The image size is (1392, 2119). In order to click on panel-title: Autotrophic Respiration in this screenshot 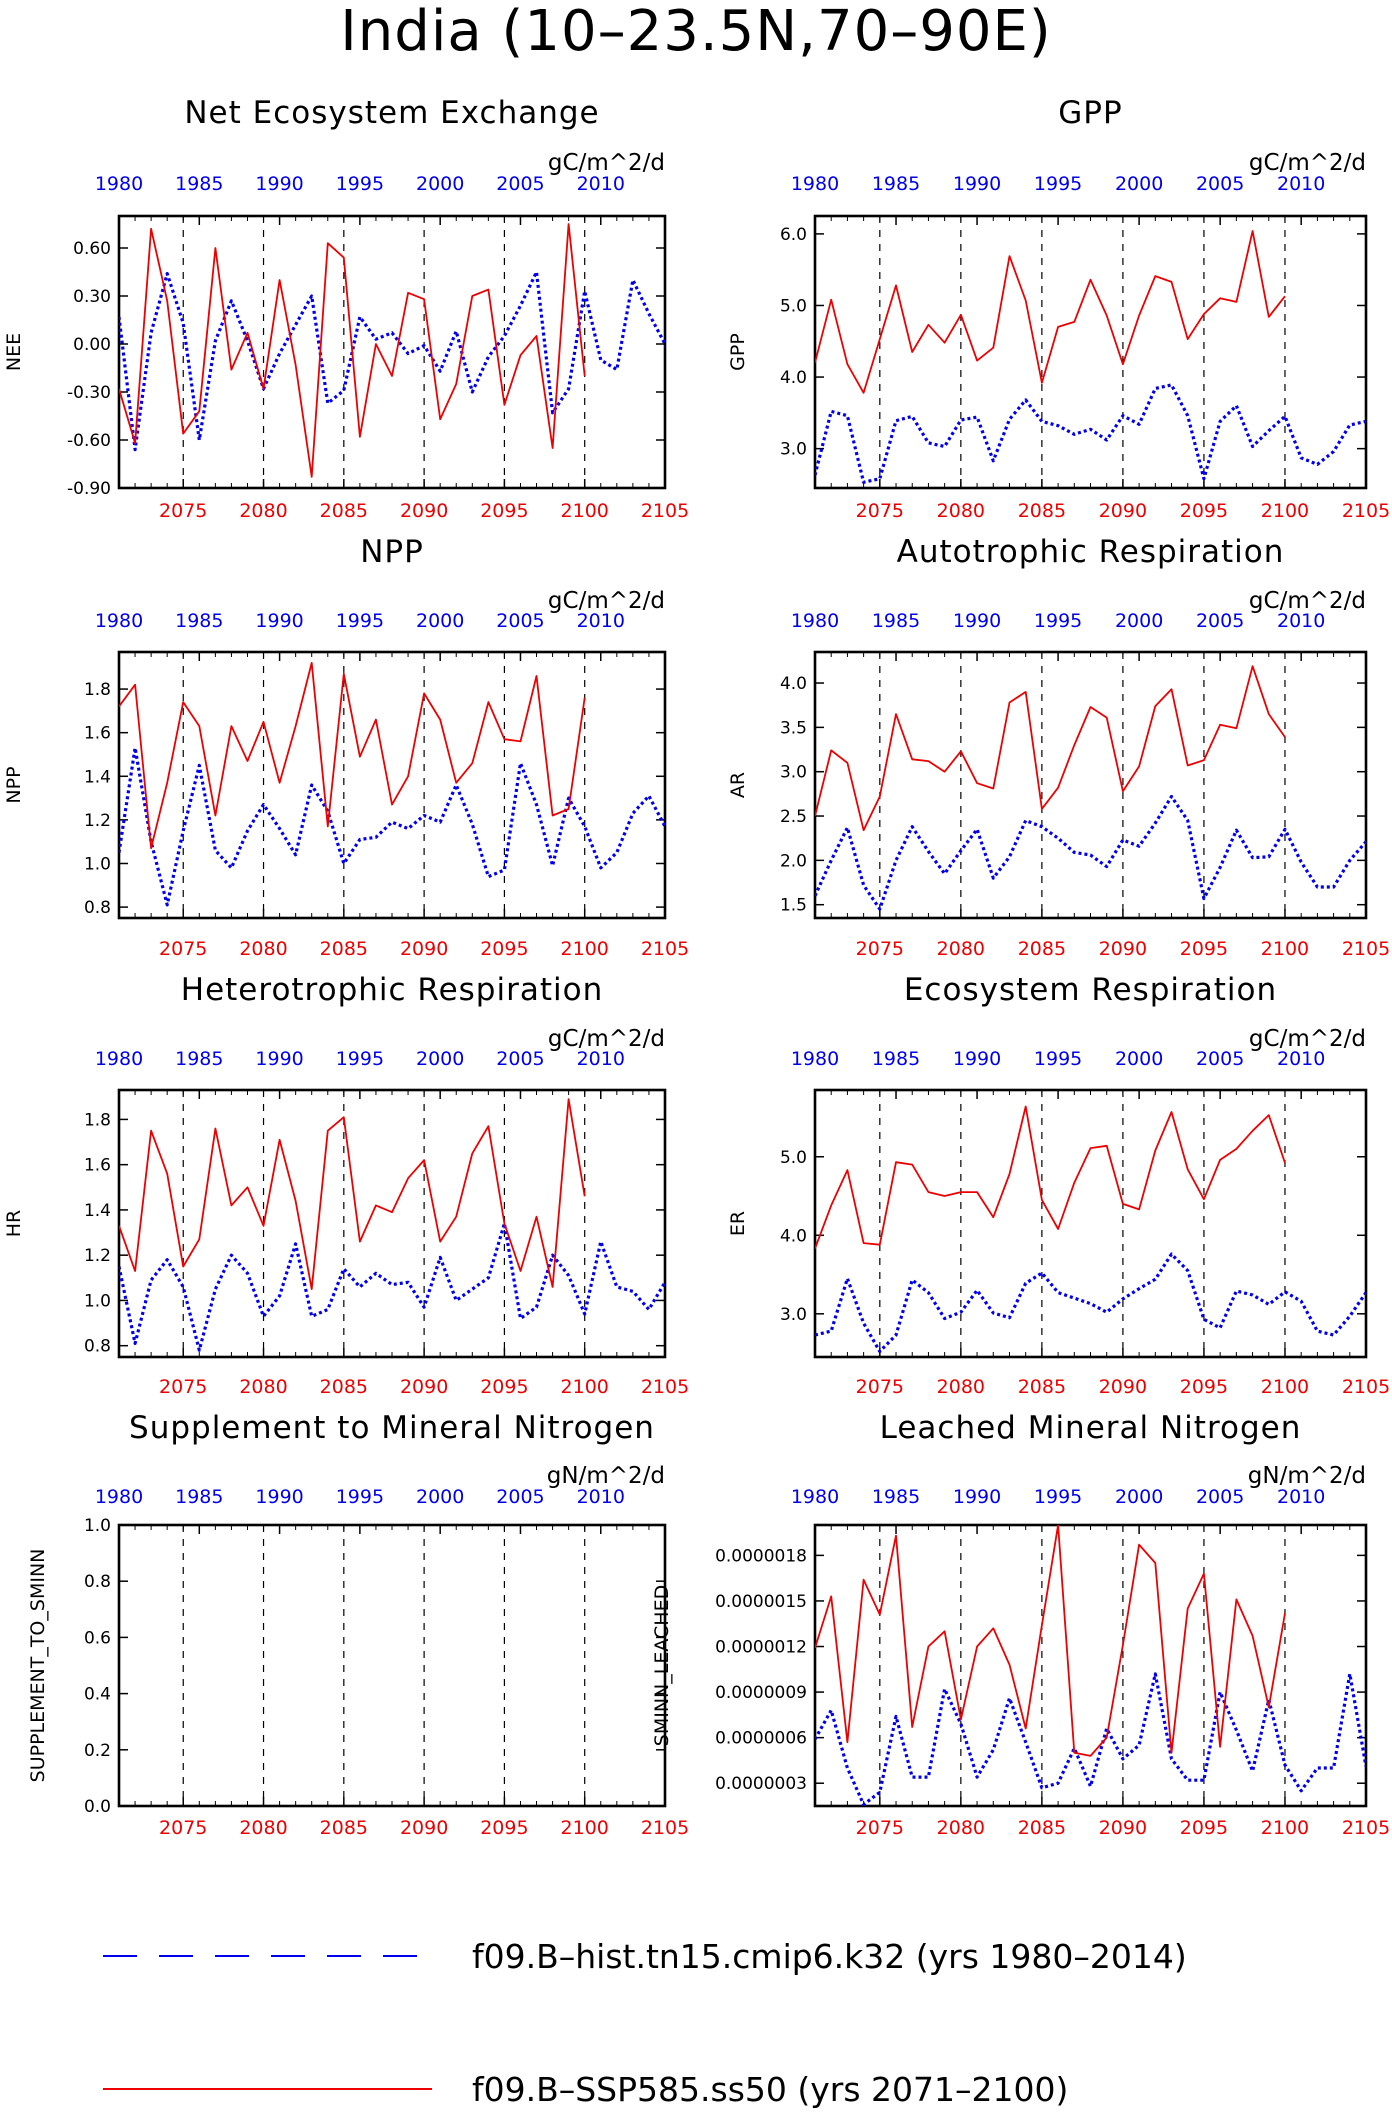, I will do `click(1091, 552)`.